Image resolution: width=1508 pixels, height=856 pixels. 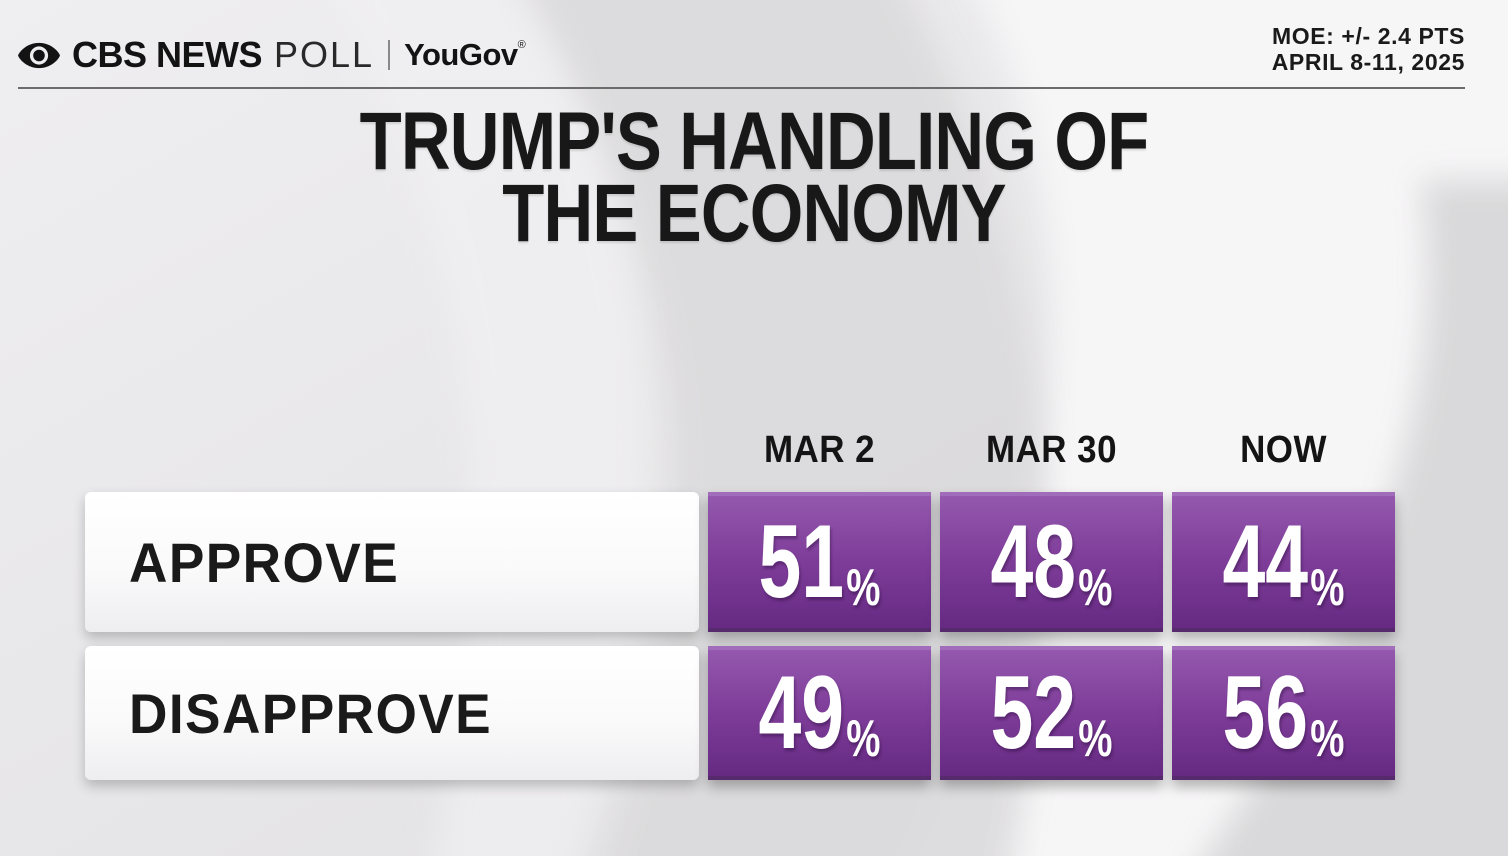 I want to click on value-cell-approve-mar30: 48%, so click(x=1051, y=562).